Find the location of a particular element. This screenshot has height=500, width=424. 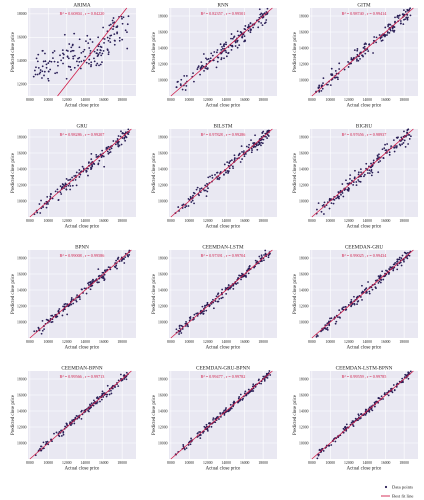

chart-title: ARIMA is located at coordinates (82, 6).